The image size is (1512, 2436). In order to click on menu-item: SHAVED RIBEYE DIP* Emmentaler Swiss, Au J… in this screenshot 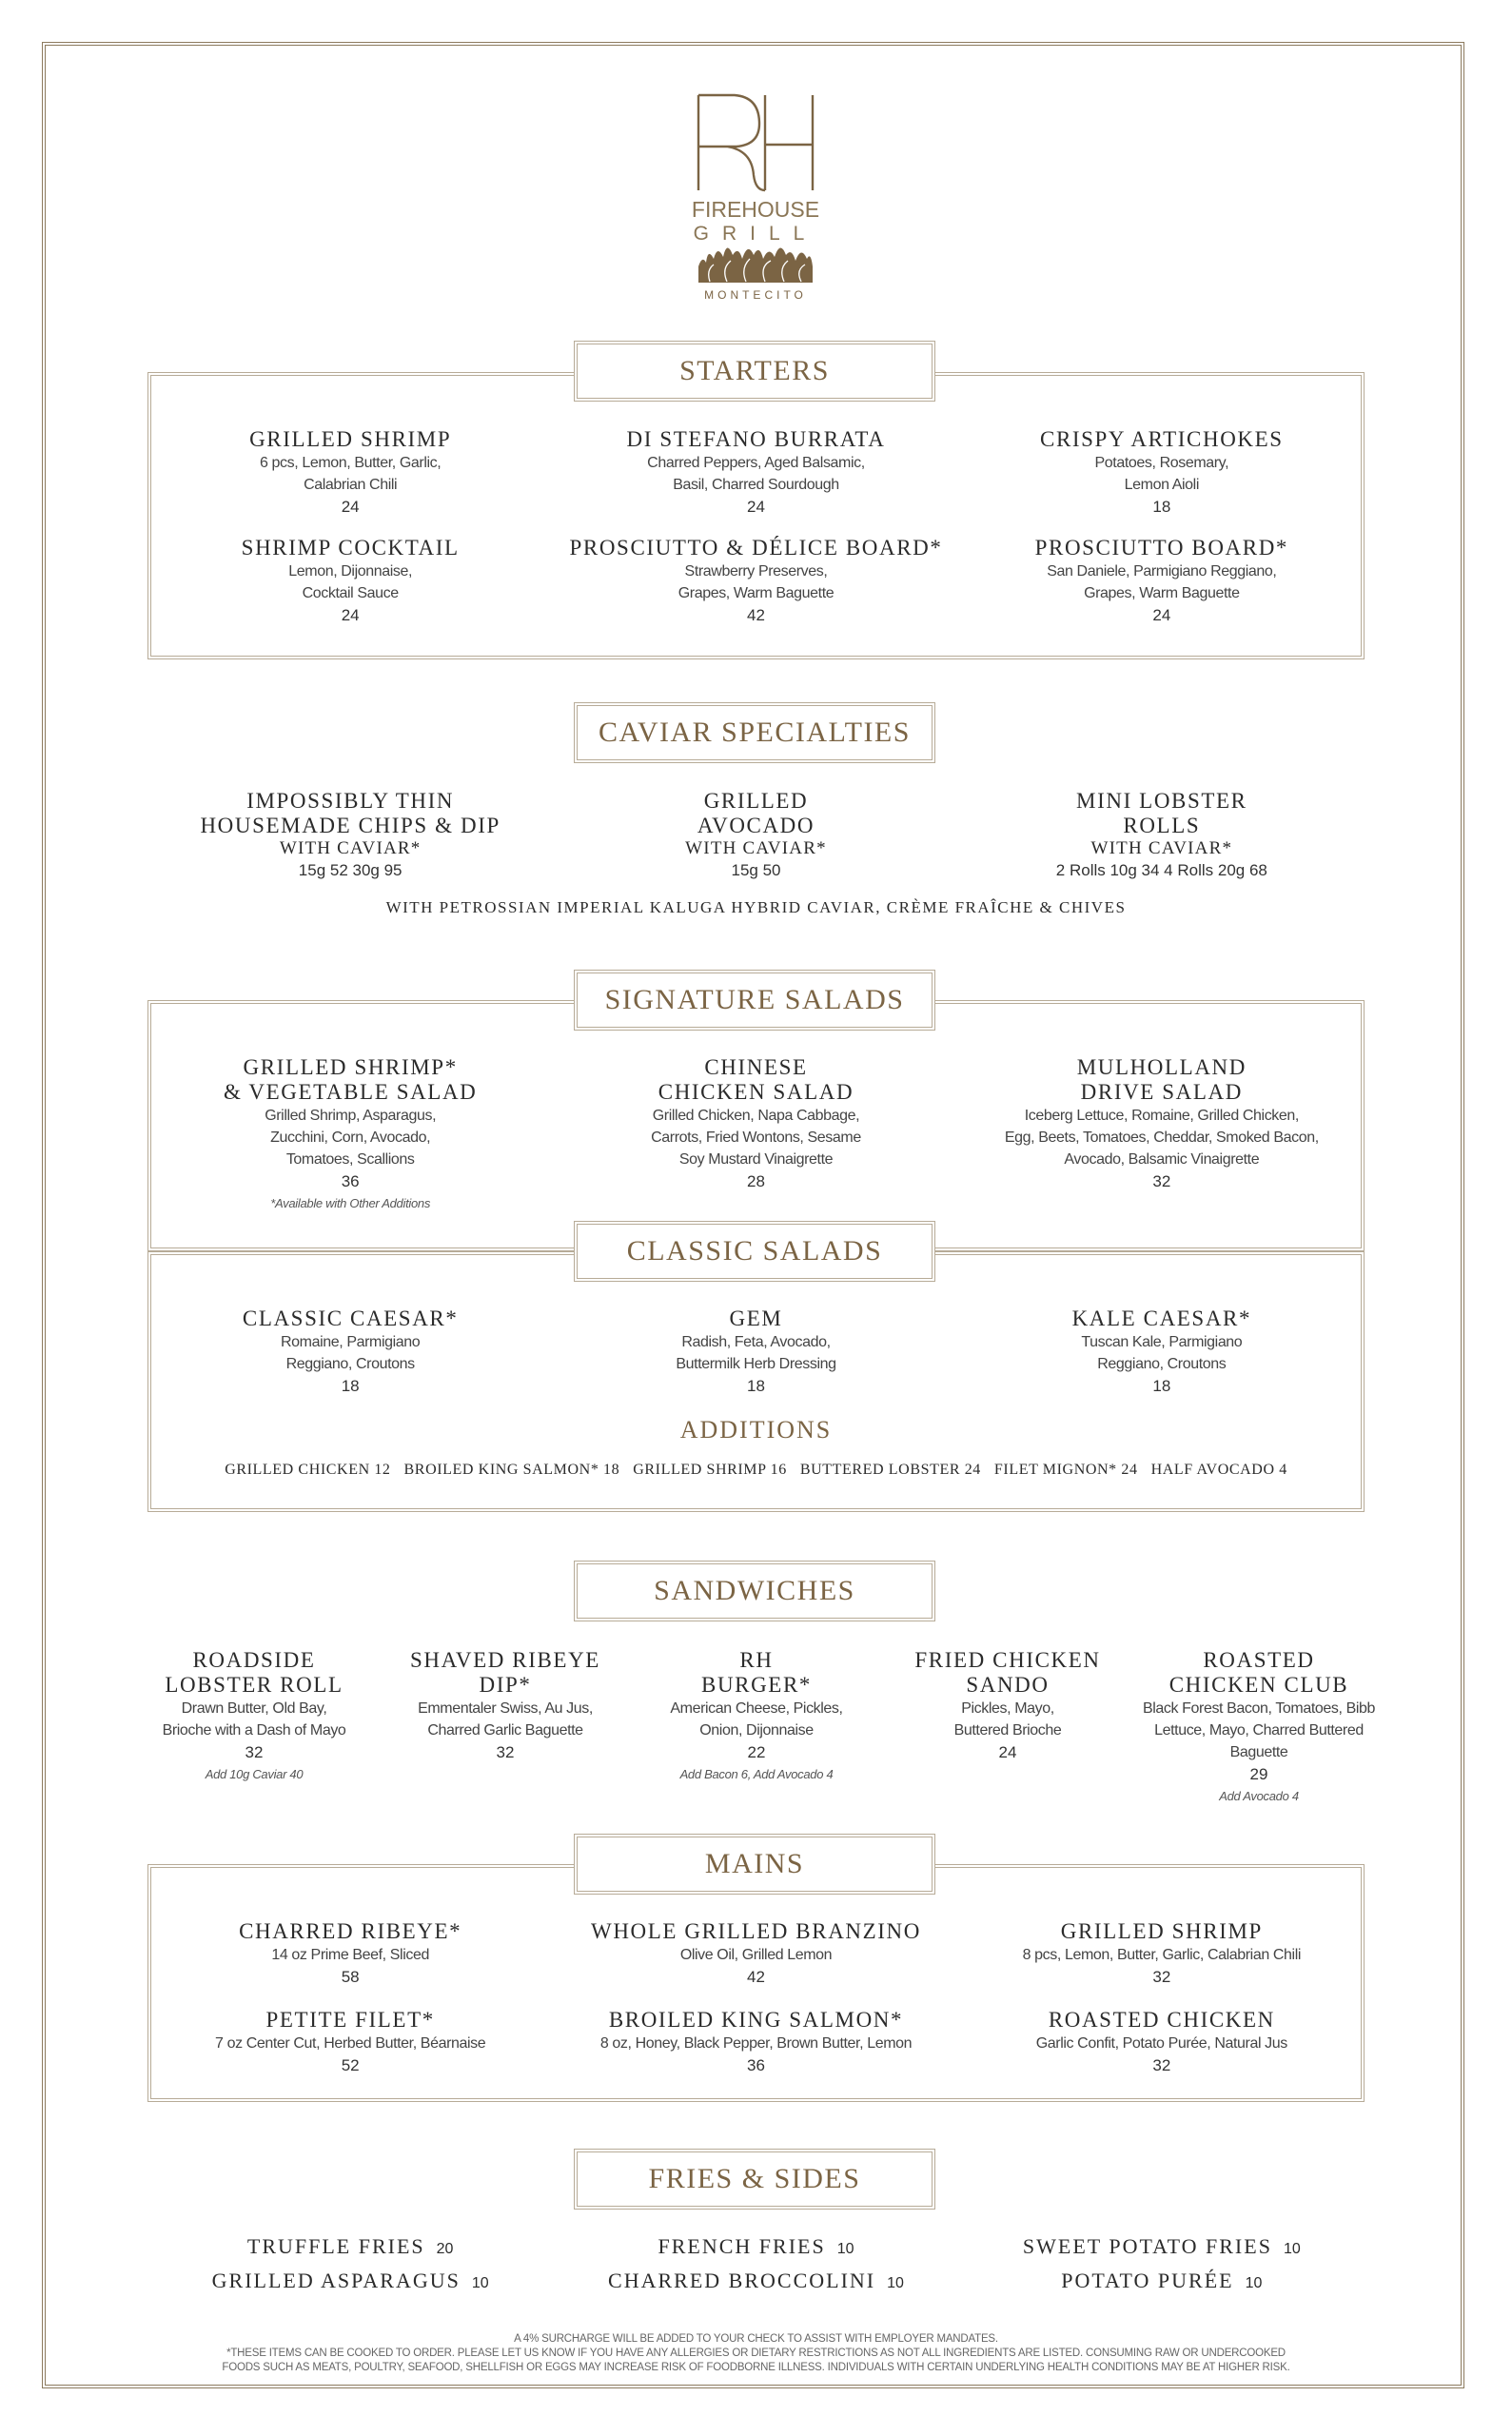, I will do `click(505, 1727)`.